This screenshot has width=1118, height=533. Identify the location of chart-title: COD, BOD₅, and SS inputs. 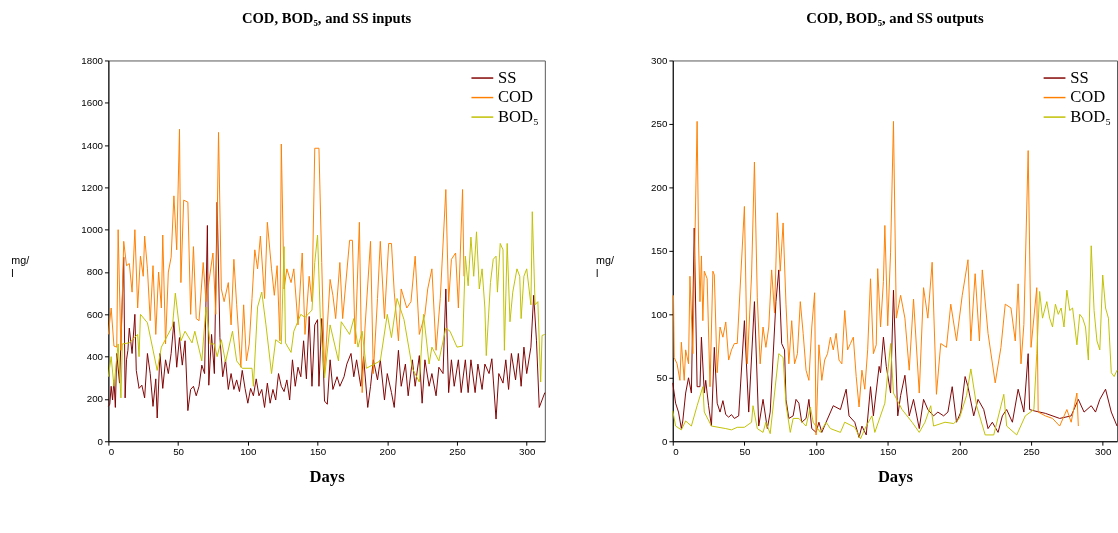
(326, 18).